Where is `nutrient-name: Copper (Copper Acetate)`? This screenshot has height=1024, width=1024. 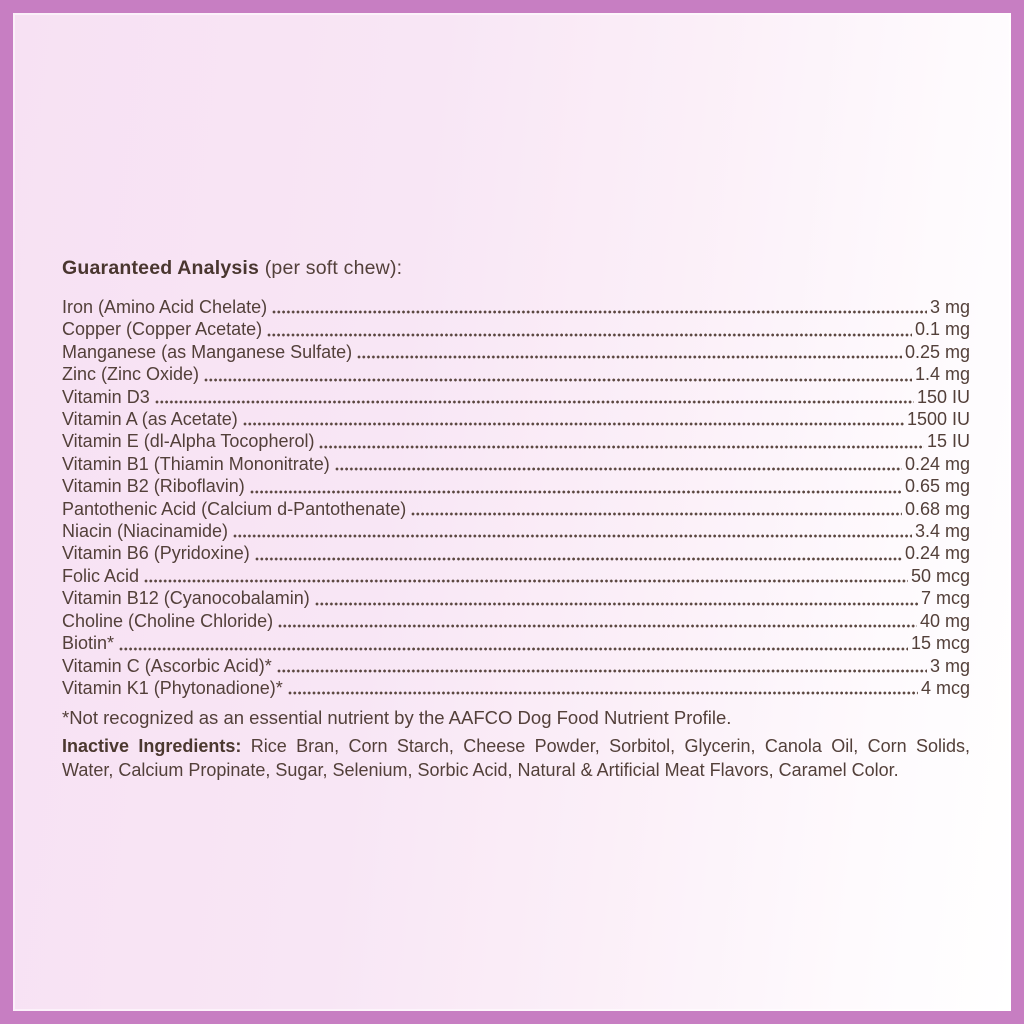 nutrient-name: Copper (Copper Acetate) is located at coordinates (162, 329).